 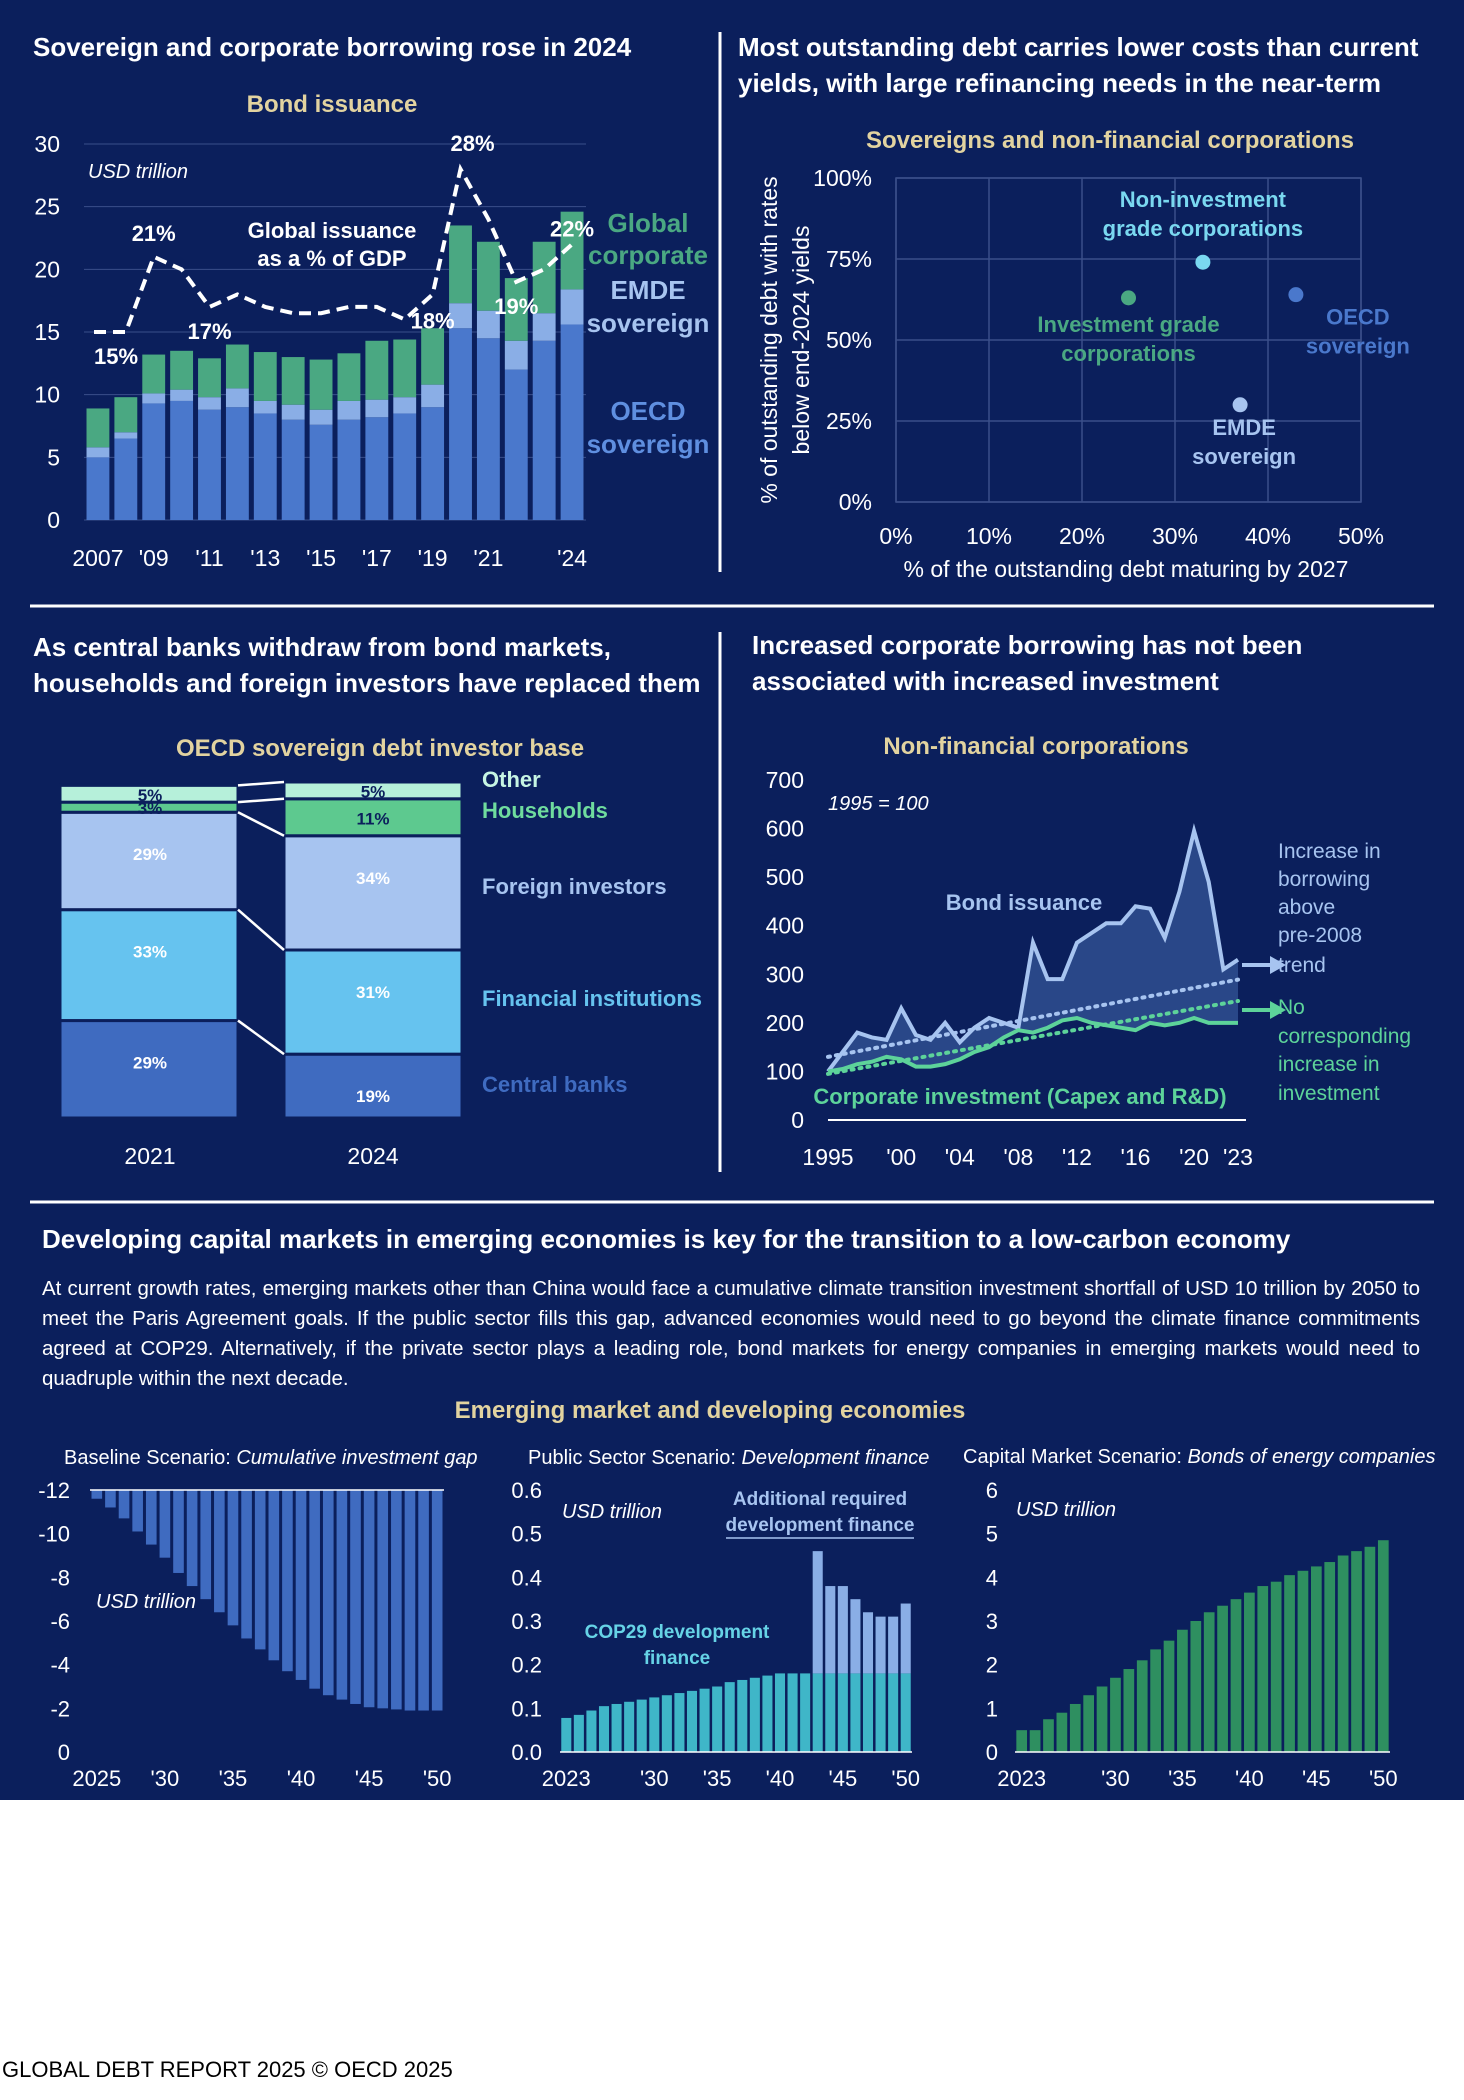 I want to click on chart3-value-label: 34%, so click(x=373, y=878).